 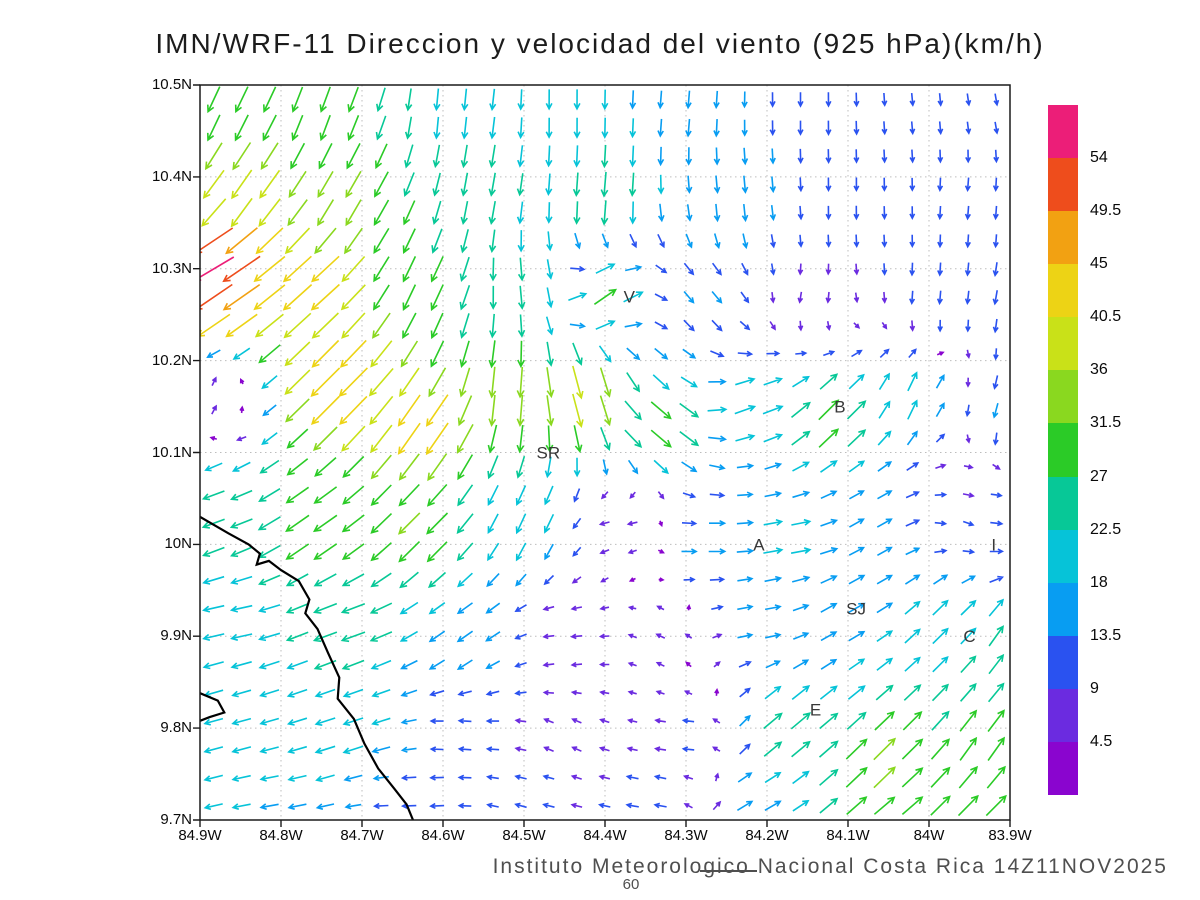 I want to click on colorbar-level-label: 40.5, so click(x=1106, y=317).